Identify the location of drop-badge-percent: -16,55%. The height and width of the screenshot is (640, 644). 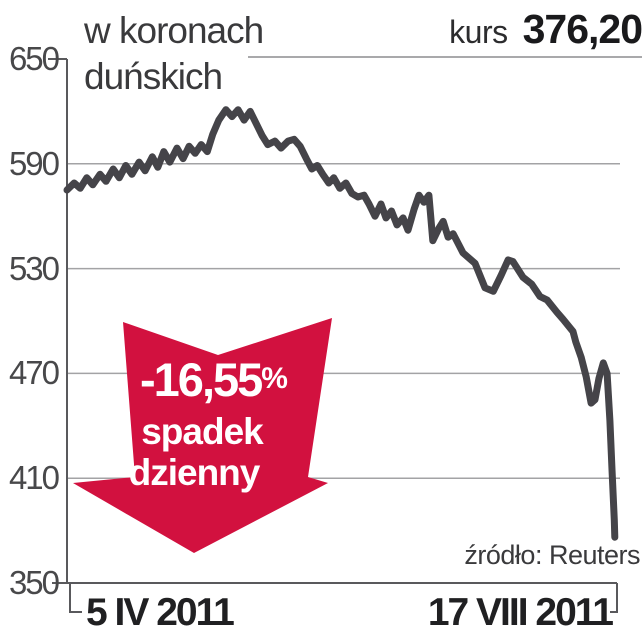
(214, 379).